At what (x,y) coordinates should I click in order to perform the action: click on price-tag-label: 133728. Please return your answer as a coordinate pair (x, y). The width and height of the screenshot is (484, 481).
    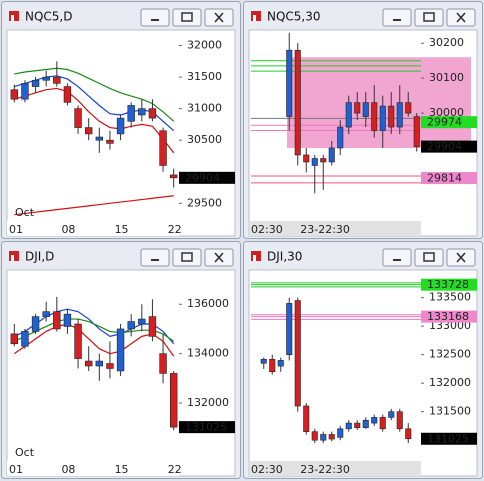
    Looking at the image, I should click on (448, 284).